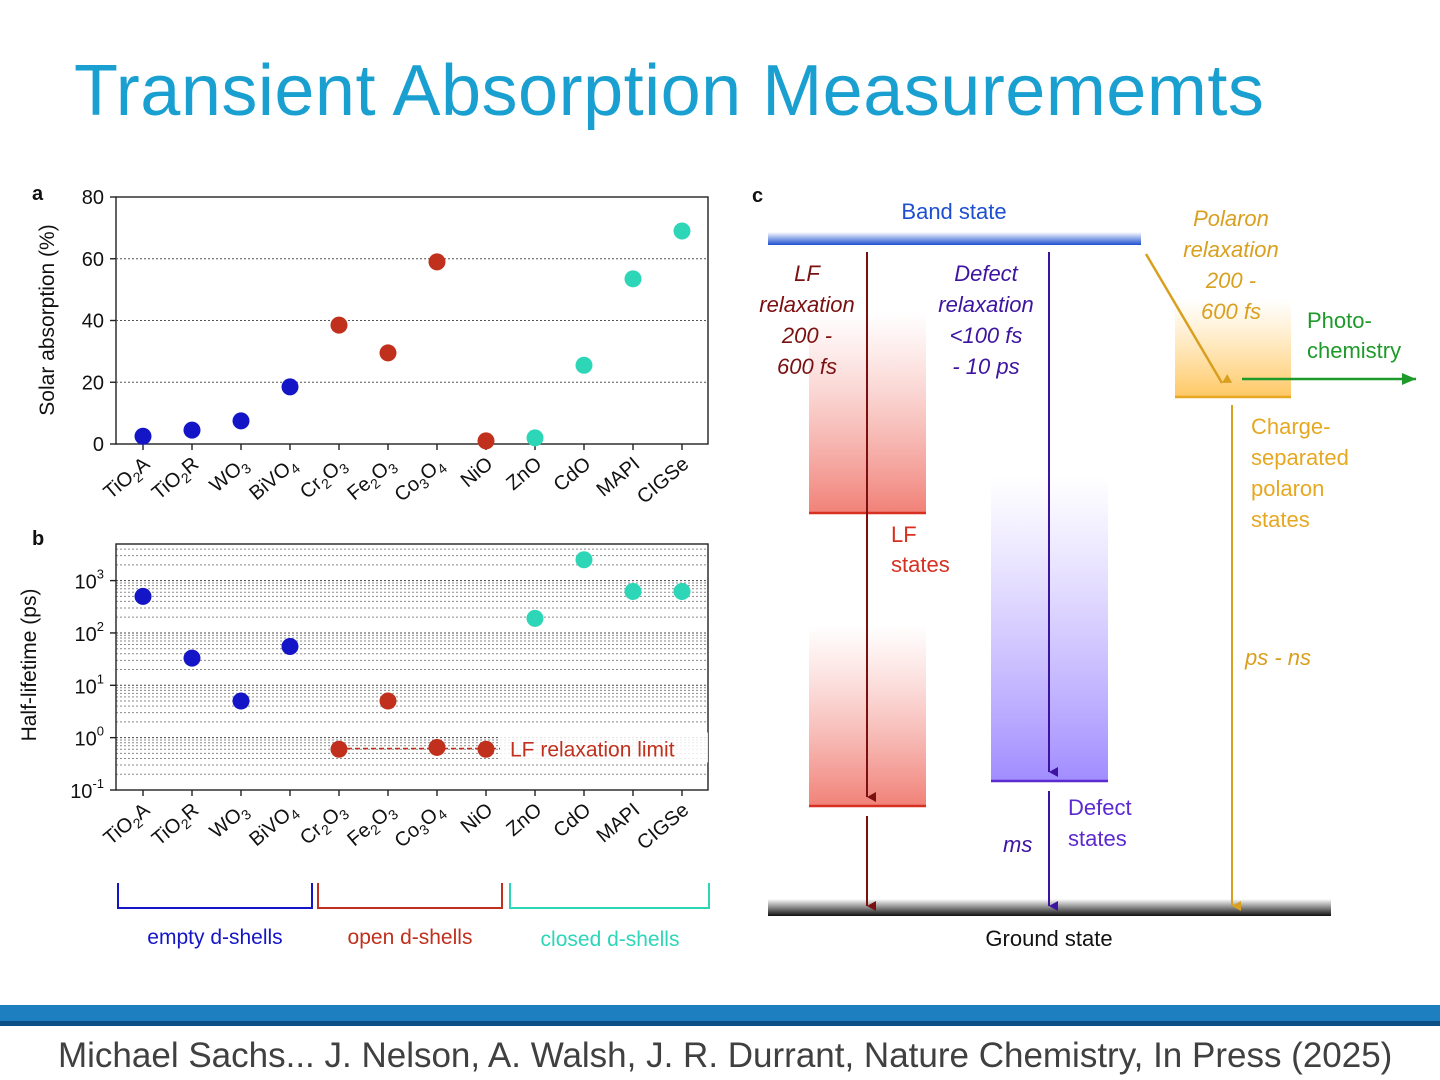 Image resolution: width=1440 pixels, height=1080 pixels. Describe the element at coordinates (1277, 657) in the screenshot. I see `ps-ns-timescale-label: ps - ns` at that location.